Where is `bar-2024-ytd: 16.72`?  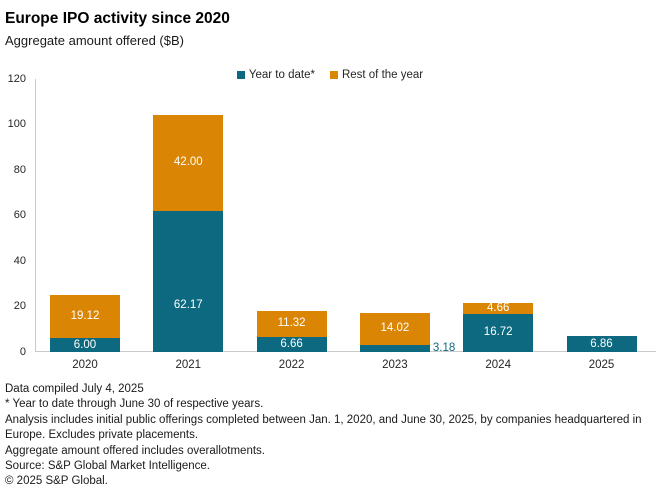
bar-2024-ytd: 16.72 is located at coordinates (498, 332).